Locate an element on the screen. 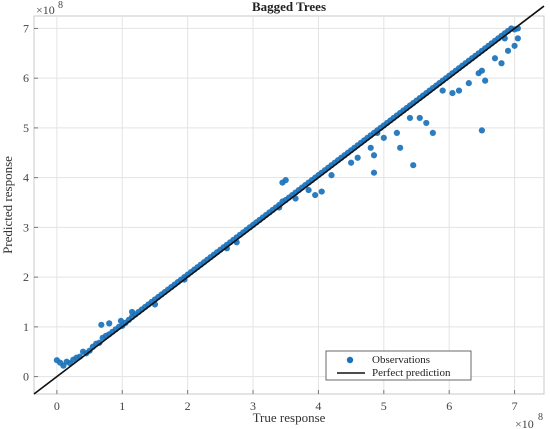 The image size is (550, 429). legend-observations-label: Observations is located at coordinates (401, 360).